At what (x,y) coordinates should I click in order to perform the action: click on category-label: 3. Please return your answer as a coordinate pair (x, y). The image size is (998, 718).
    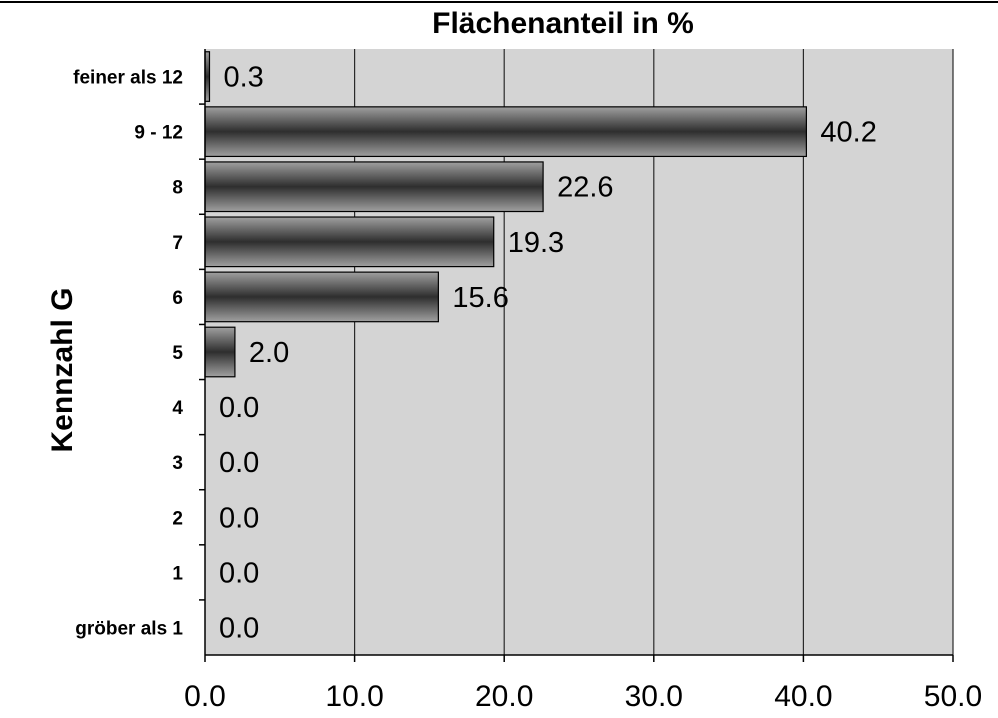
    Looking at the image, I should click on (177, 463).